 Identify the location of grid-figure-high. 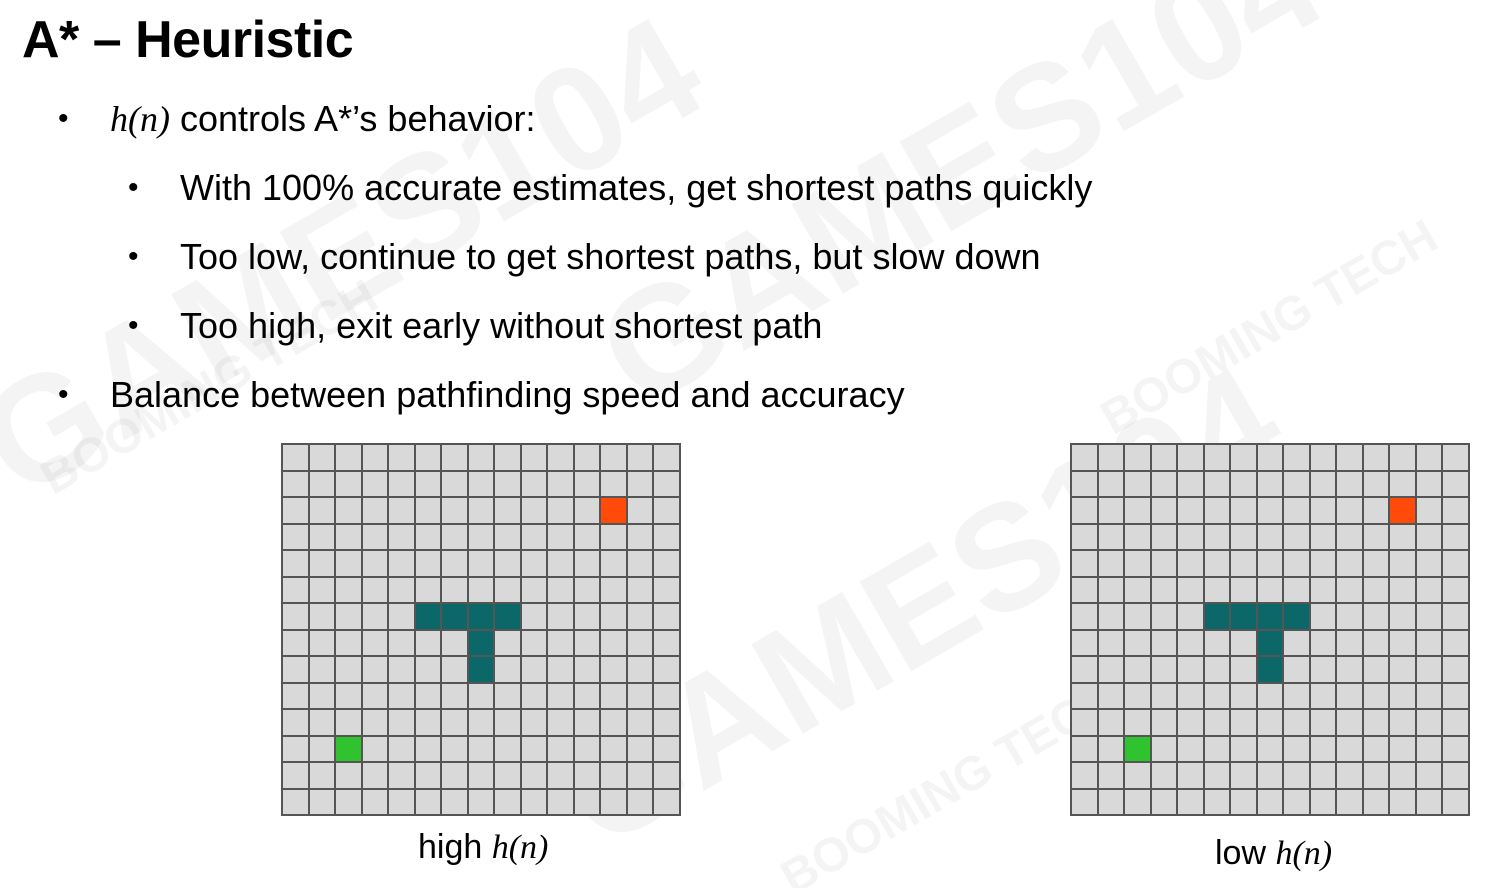
(481, 629).